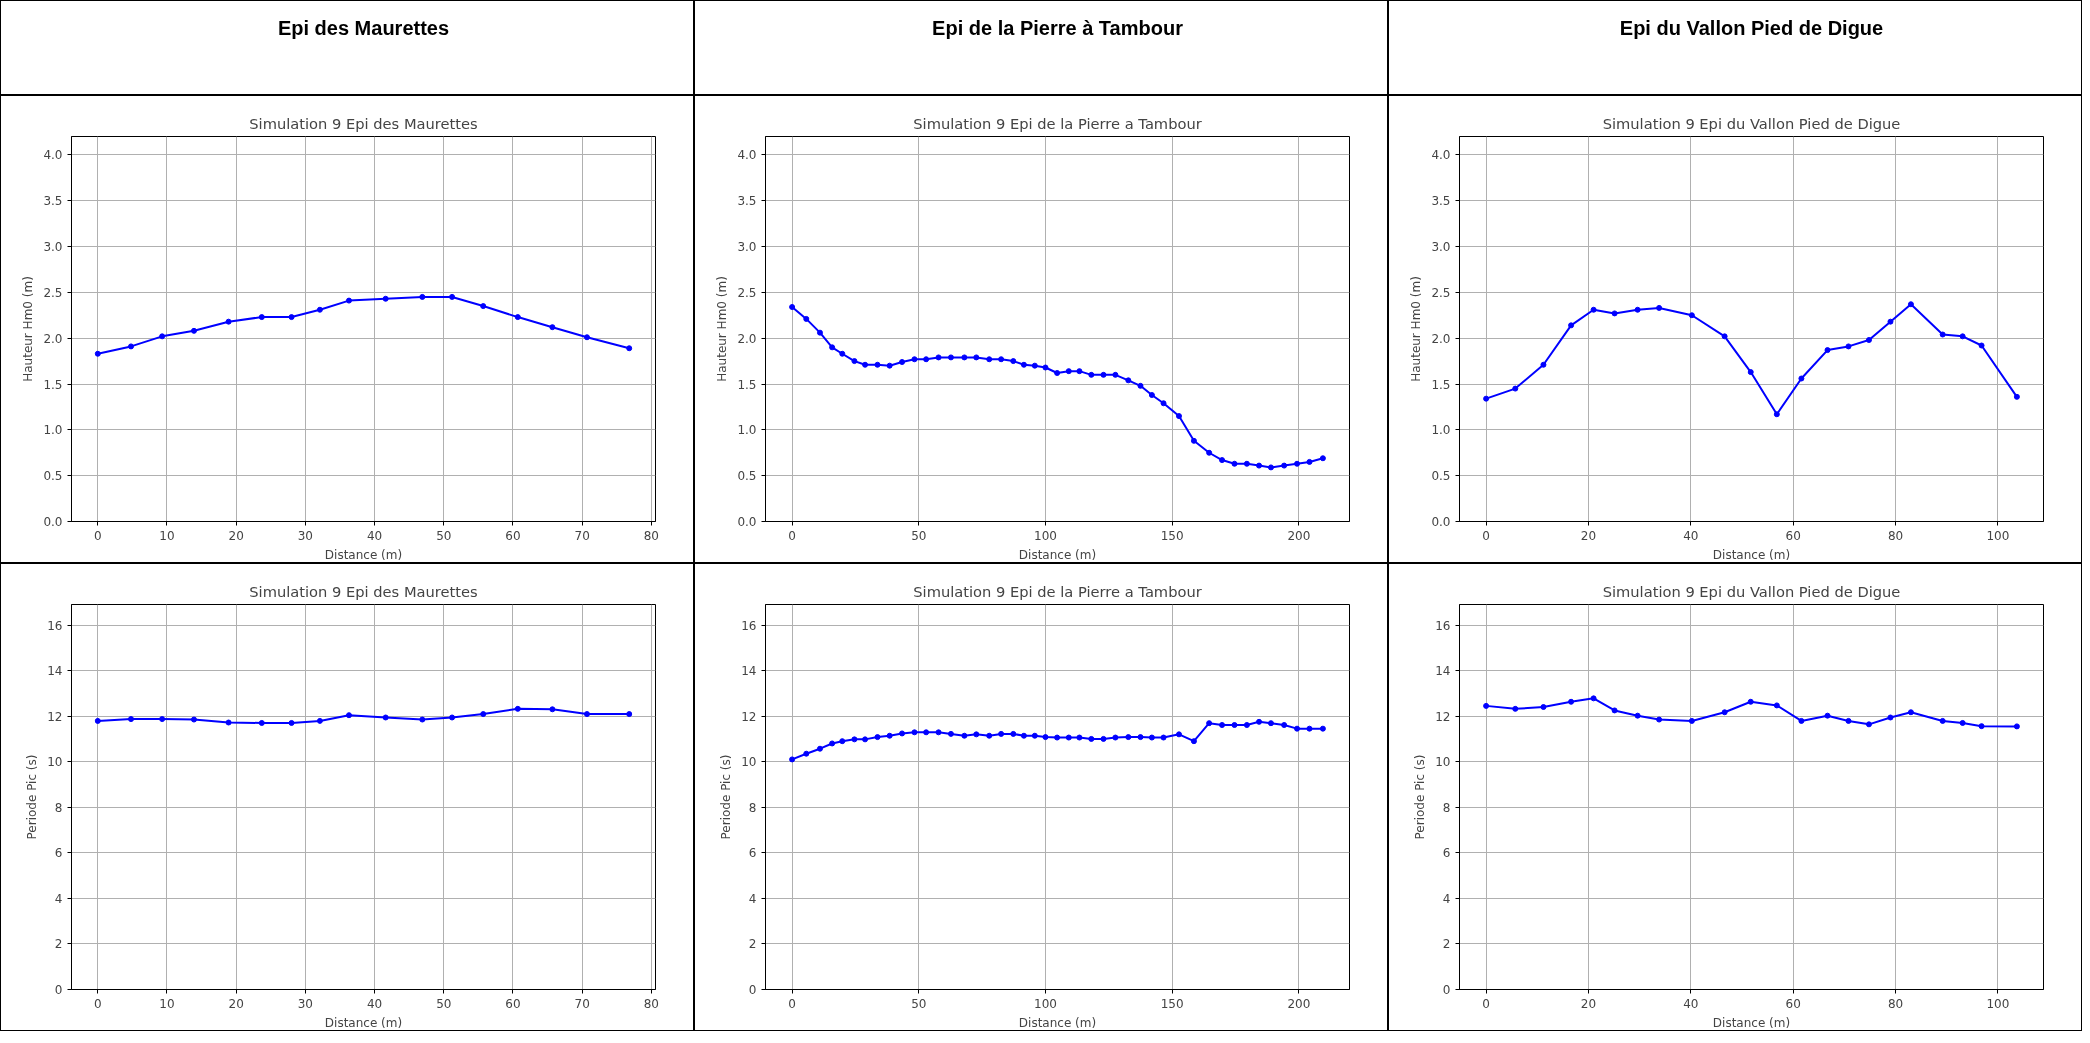 The width and height of the screenshot is (2090, 1043). Describe the element at coordinates (1751, 28) in the screenshot. I see `text: Epi du Vallon Pied de Digue` at that location.